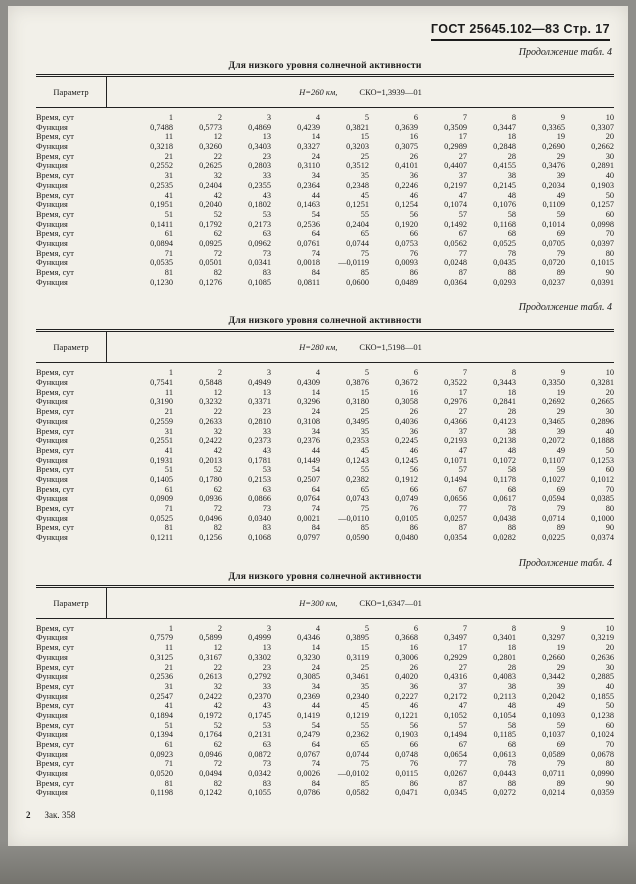  Describe the element at coordinates (455, 657) in the screenshot. I see `value-cell: 0,2929` at that location.